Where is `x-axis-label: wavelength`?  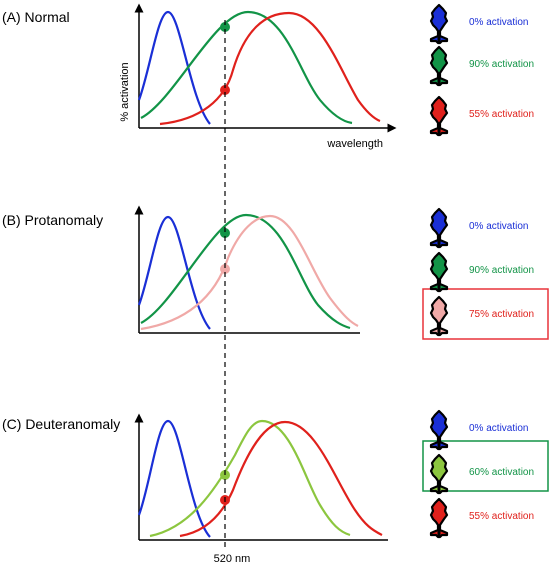 x-axis-label: wavelength is located at coordinates (354, 144).